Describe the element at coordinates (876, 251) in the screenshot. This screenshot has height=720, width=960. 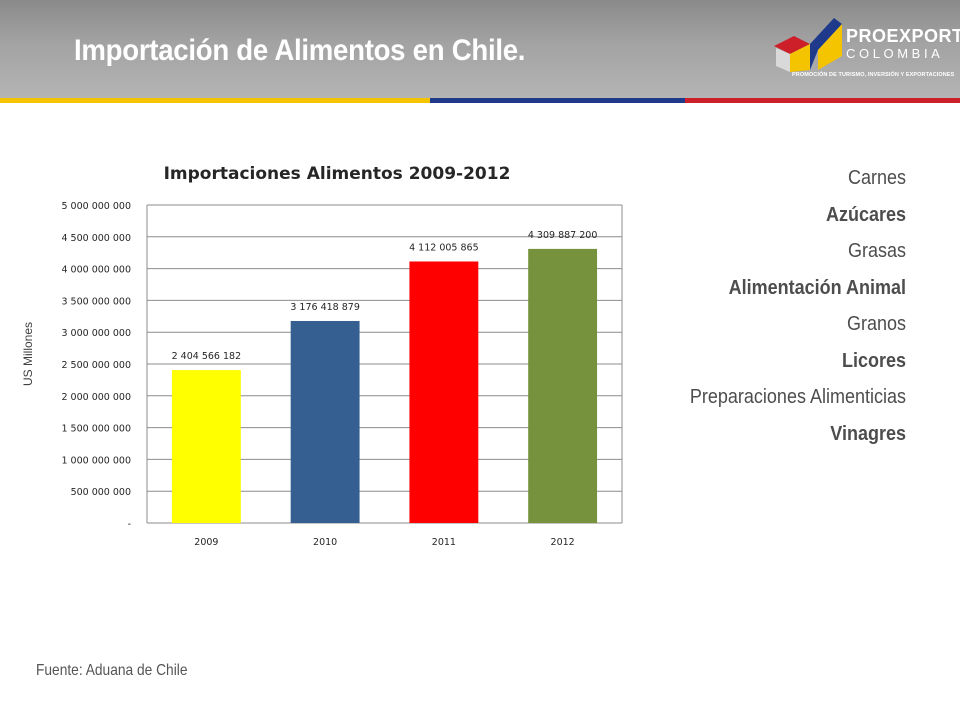
I see `product-item: Grasas` at that location.